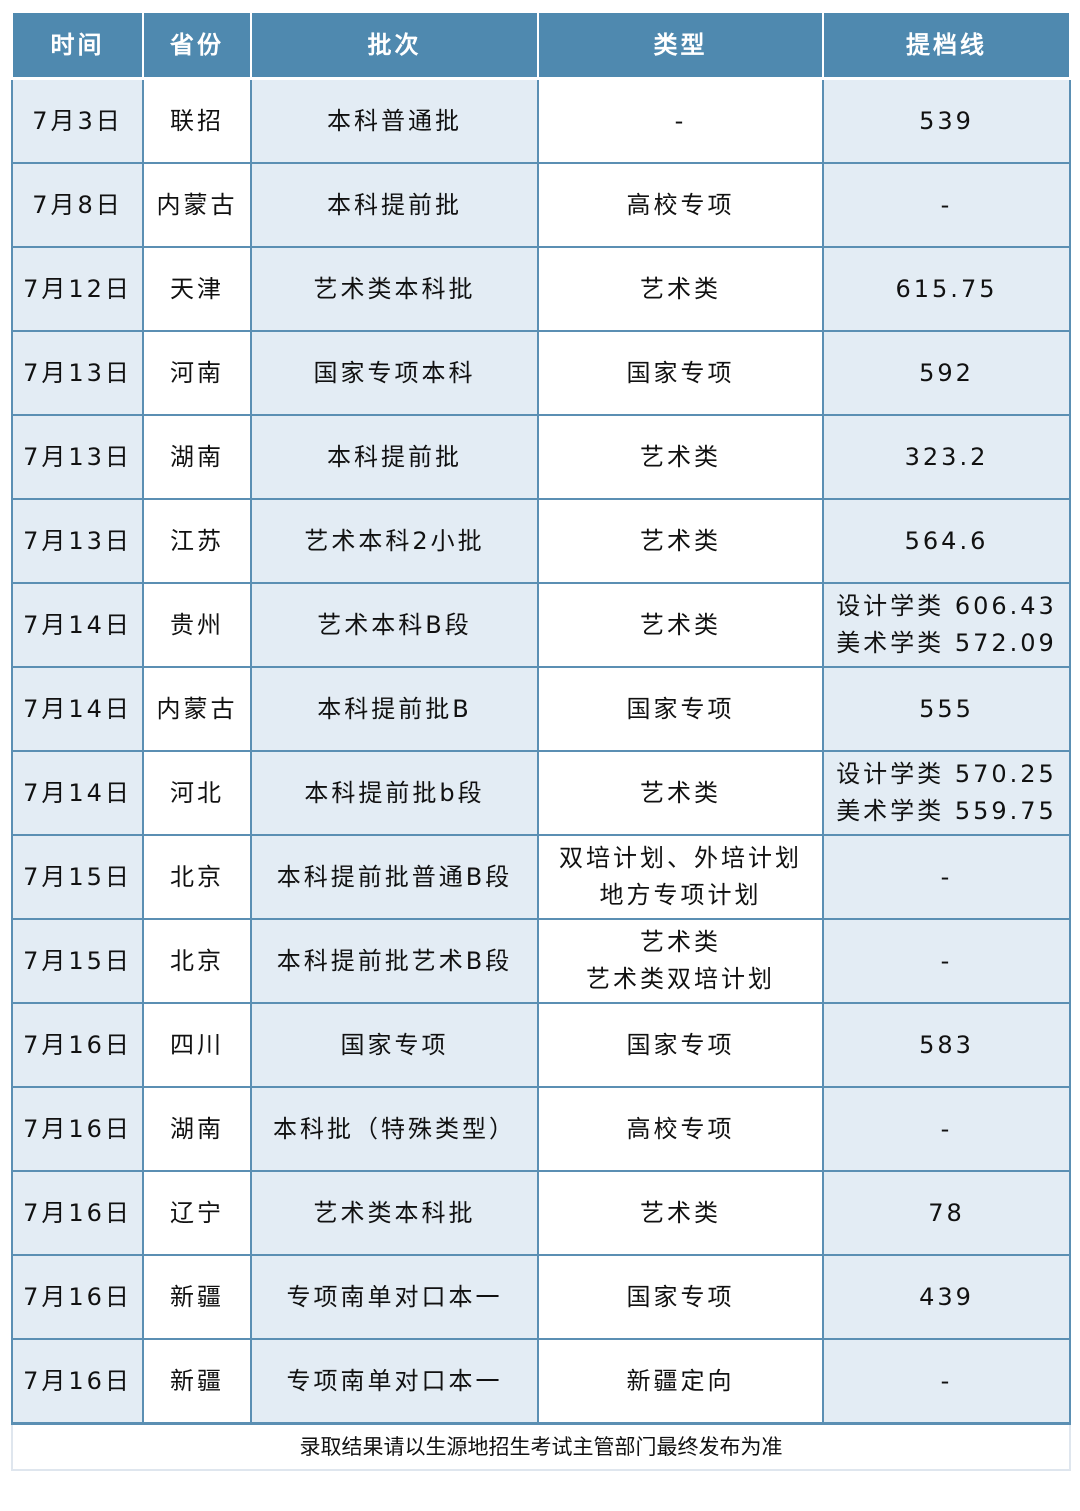 The height and width of the screenshot is (1511, 1080). What do you see at coordinates (394, 205) in the screenshot?
I see `batch-cell: 本科提前批` at bounding box center [394, 205].